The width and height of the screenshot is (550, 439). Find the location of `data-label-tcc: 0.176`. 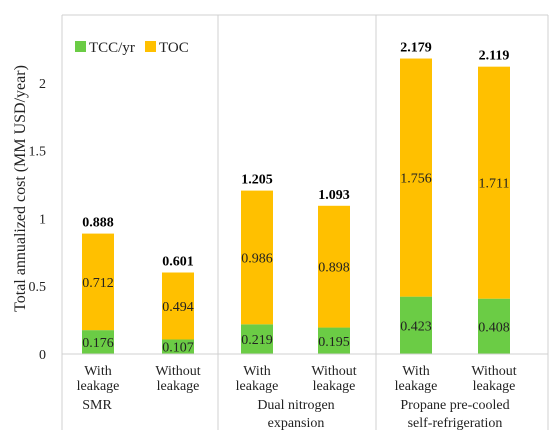

data-label-tcc: 0.176 is located at coordinates (98, 343).